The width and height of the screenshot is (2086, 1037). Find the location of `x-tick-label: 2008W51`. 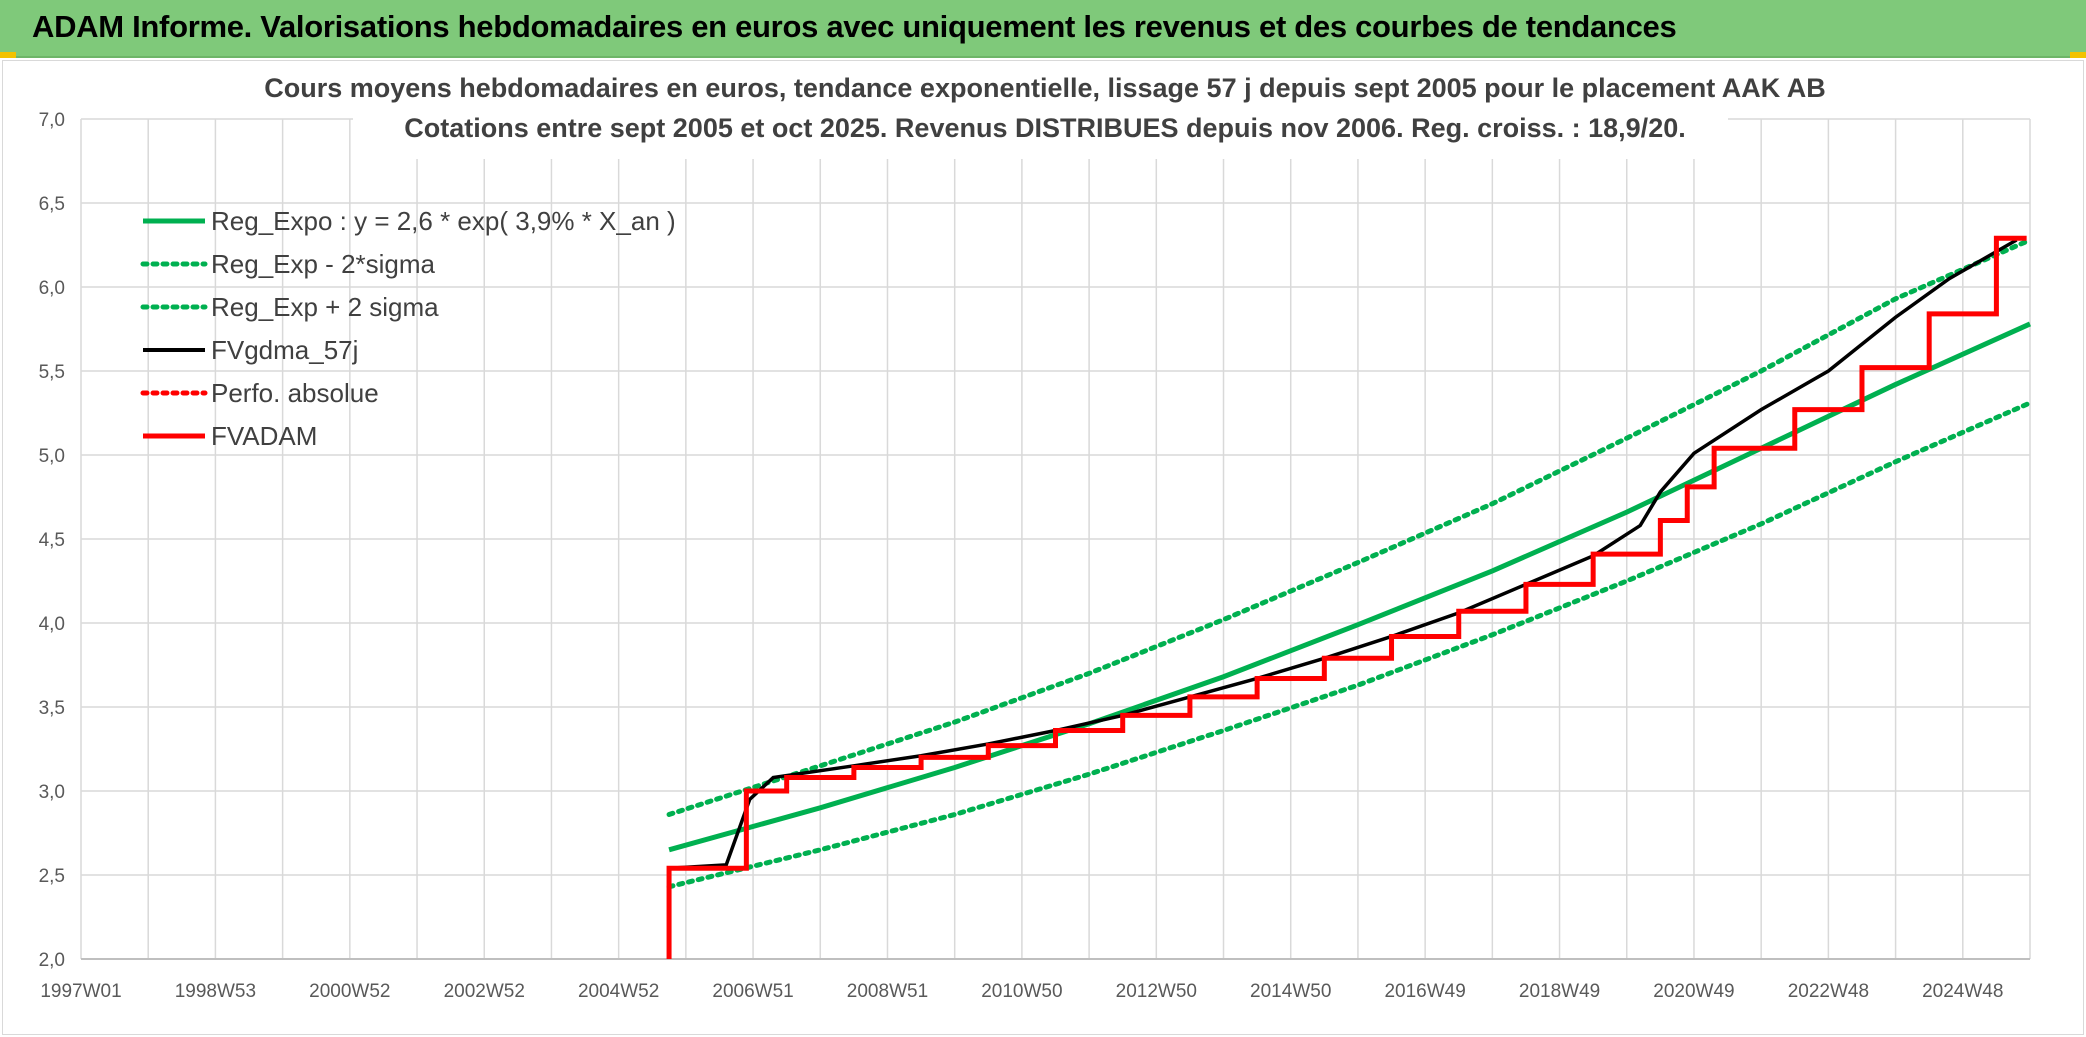

x-tick-label: 2008W51 is located at coordinates (887, 991).